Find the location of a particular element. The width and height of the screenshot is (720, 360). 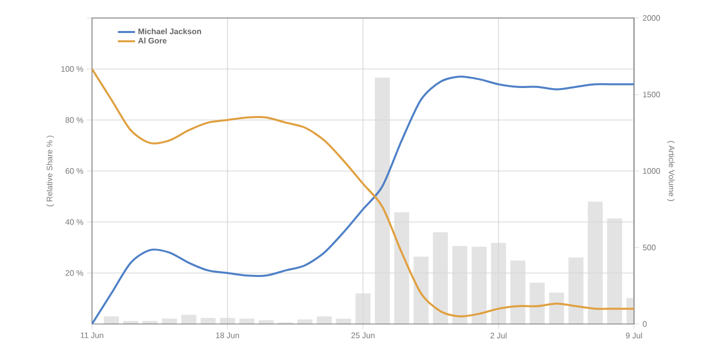

y-tick-label: 40 % is located at coordinates (74, 222).